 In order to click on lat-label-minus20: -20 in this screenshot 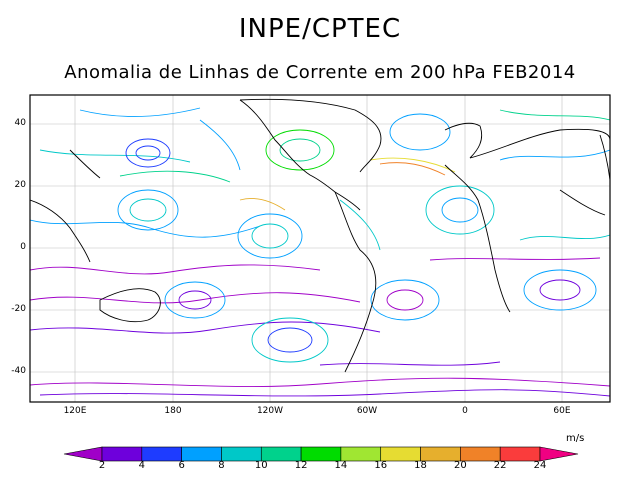, I will do `click(18, 309)`.